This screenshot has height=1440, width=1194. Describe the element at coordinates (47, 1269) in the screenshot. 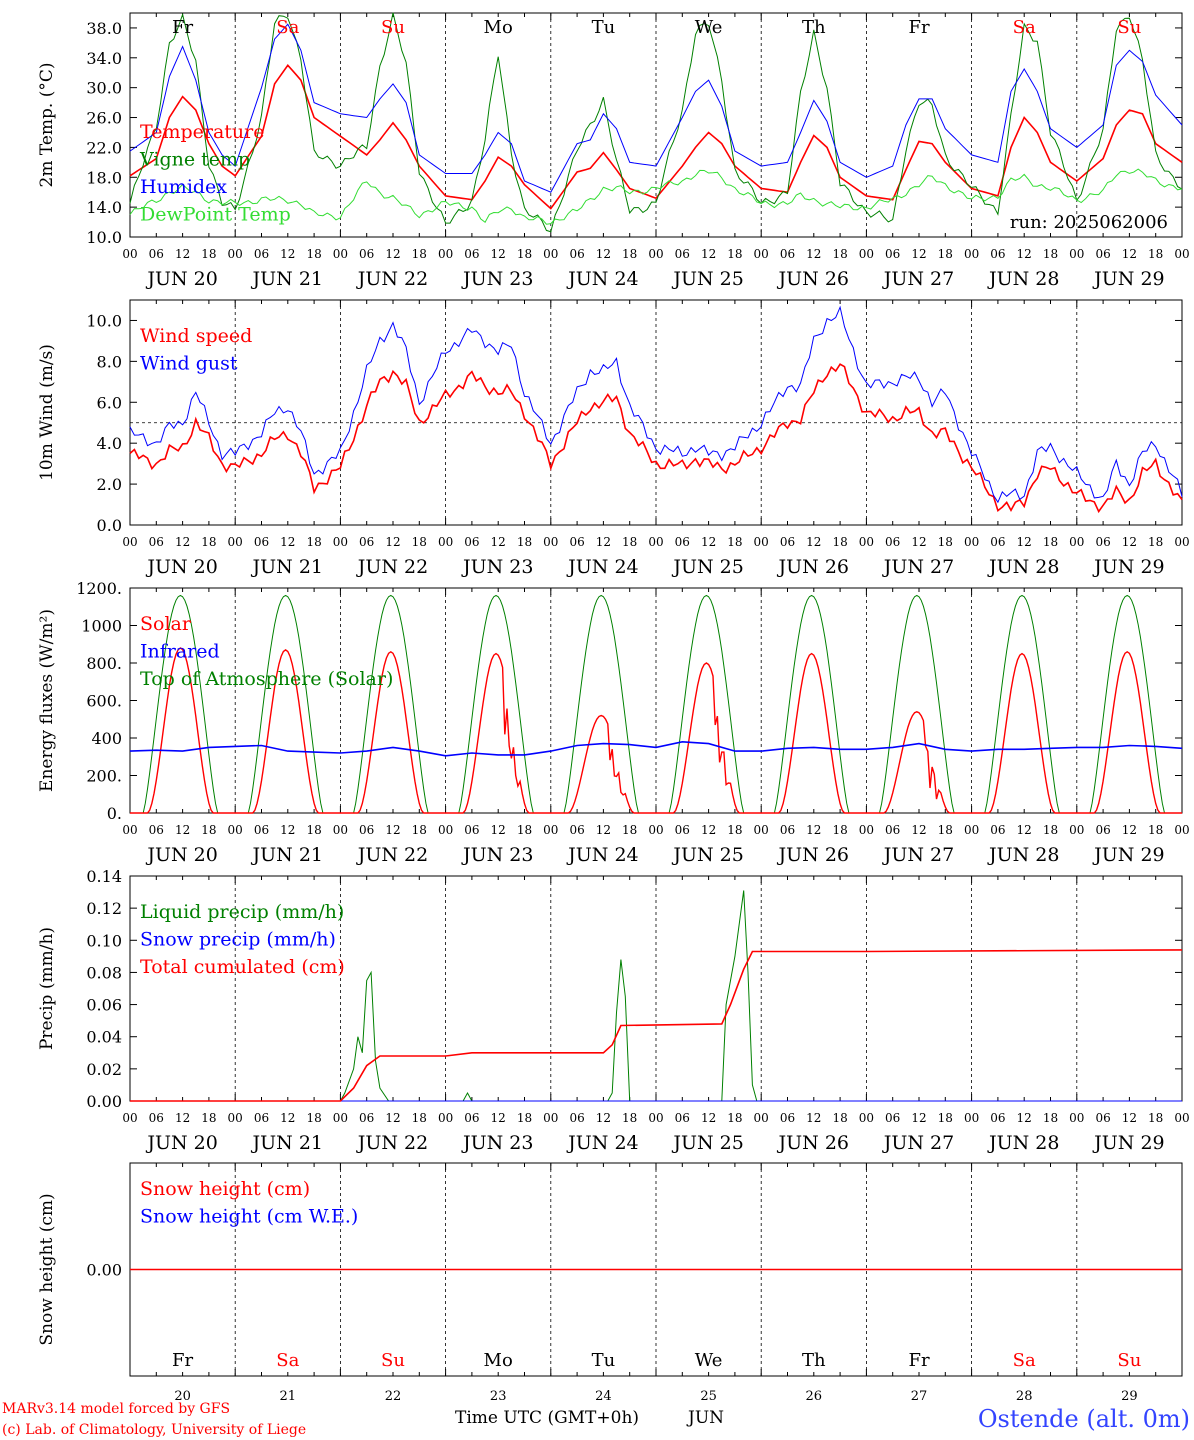

I see `y-axis-label: Snow height (cm)` at that location.